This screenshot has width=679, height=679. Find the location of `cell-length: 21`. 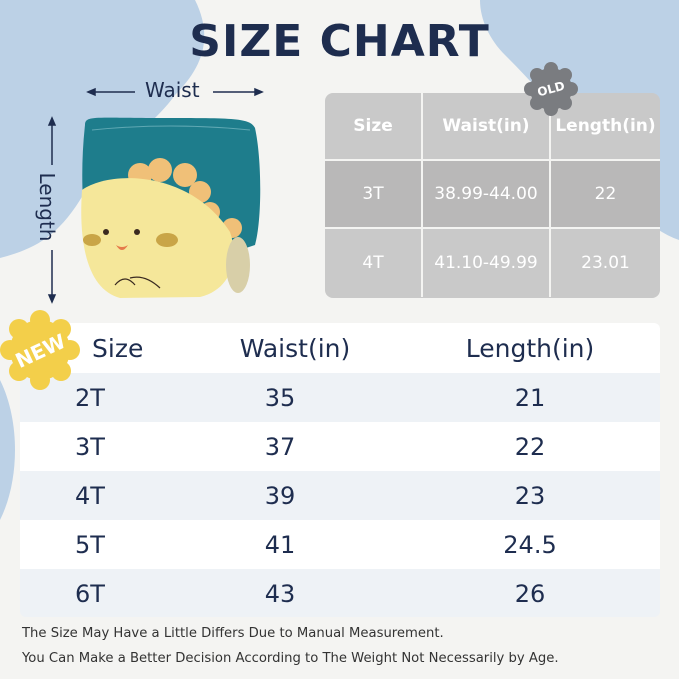

cell-length: 21 is located at coordinates (530, 397).